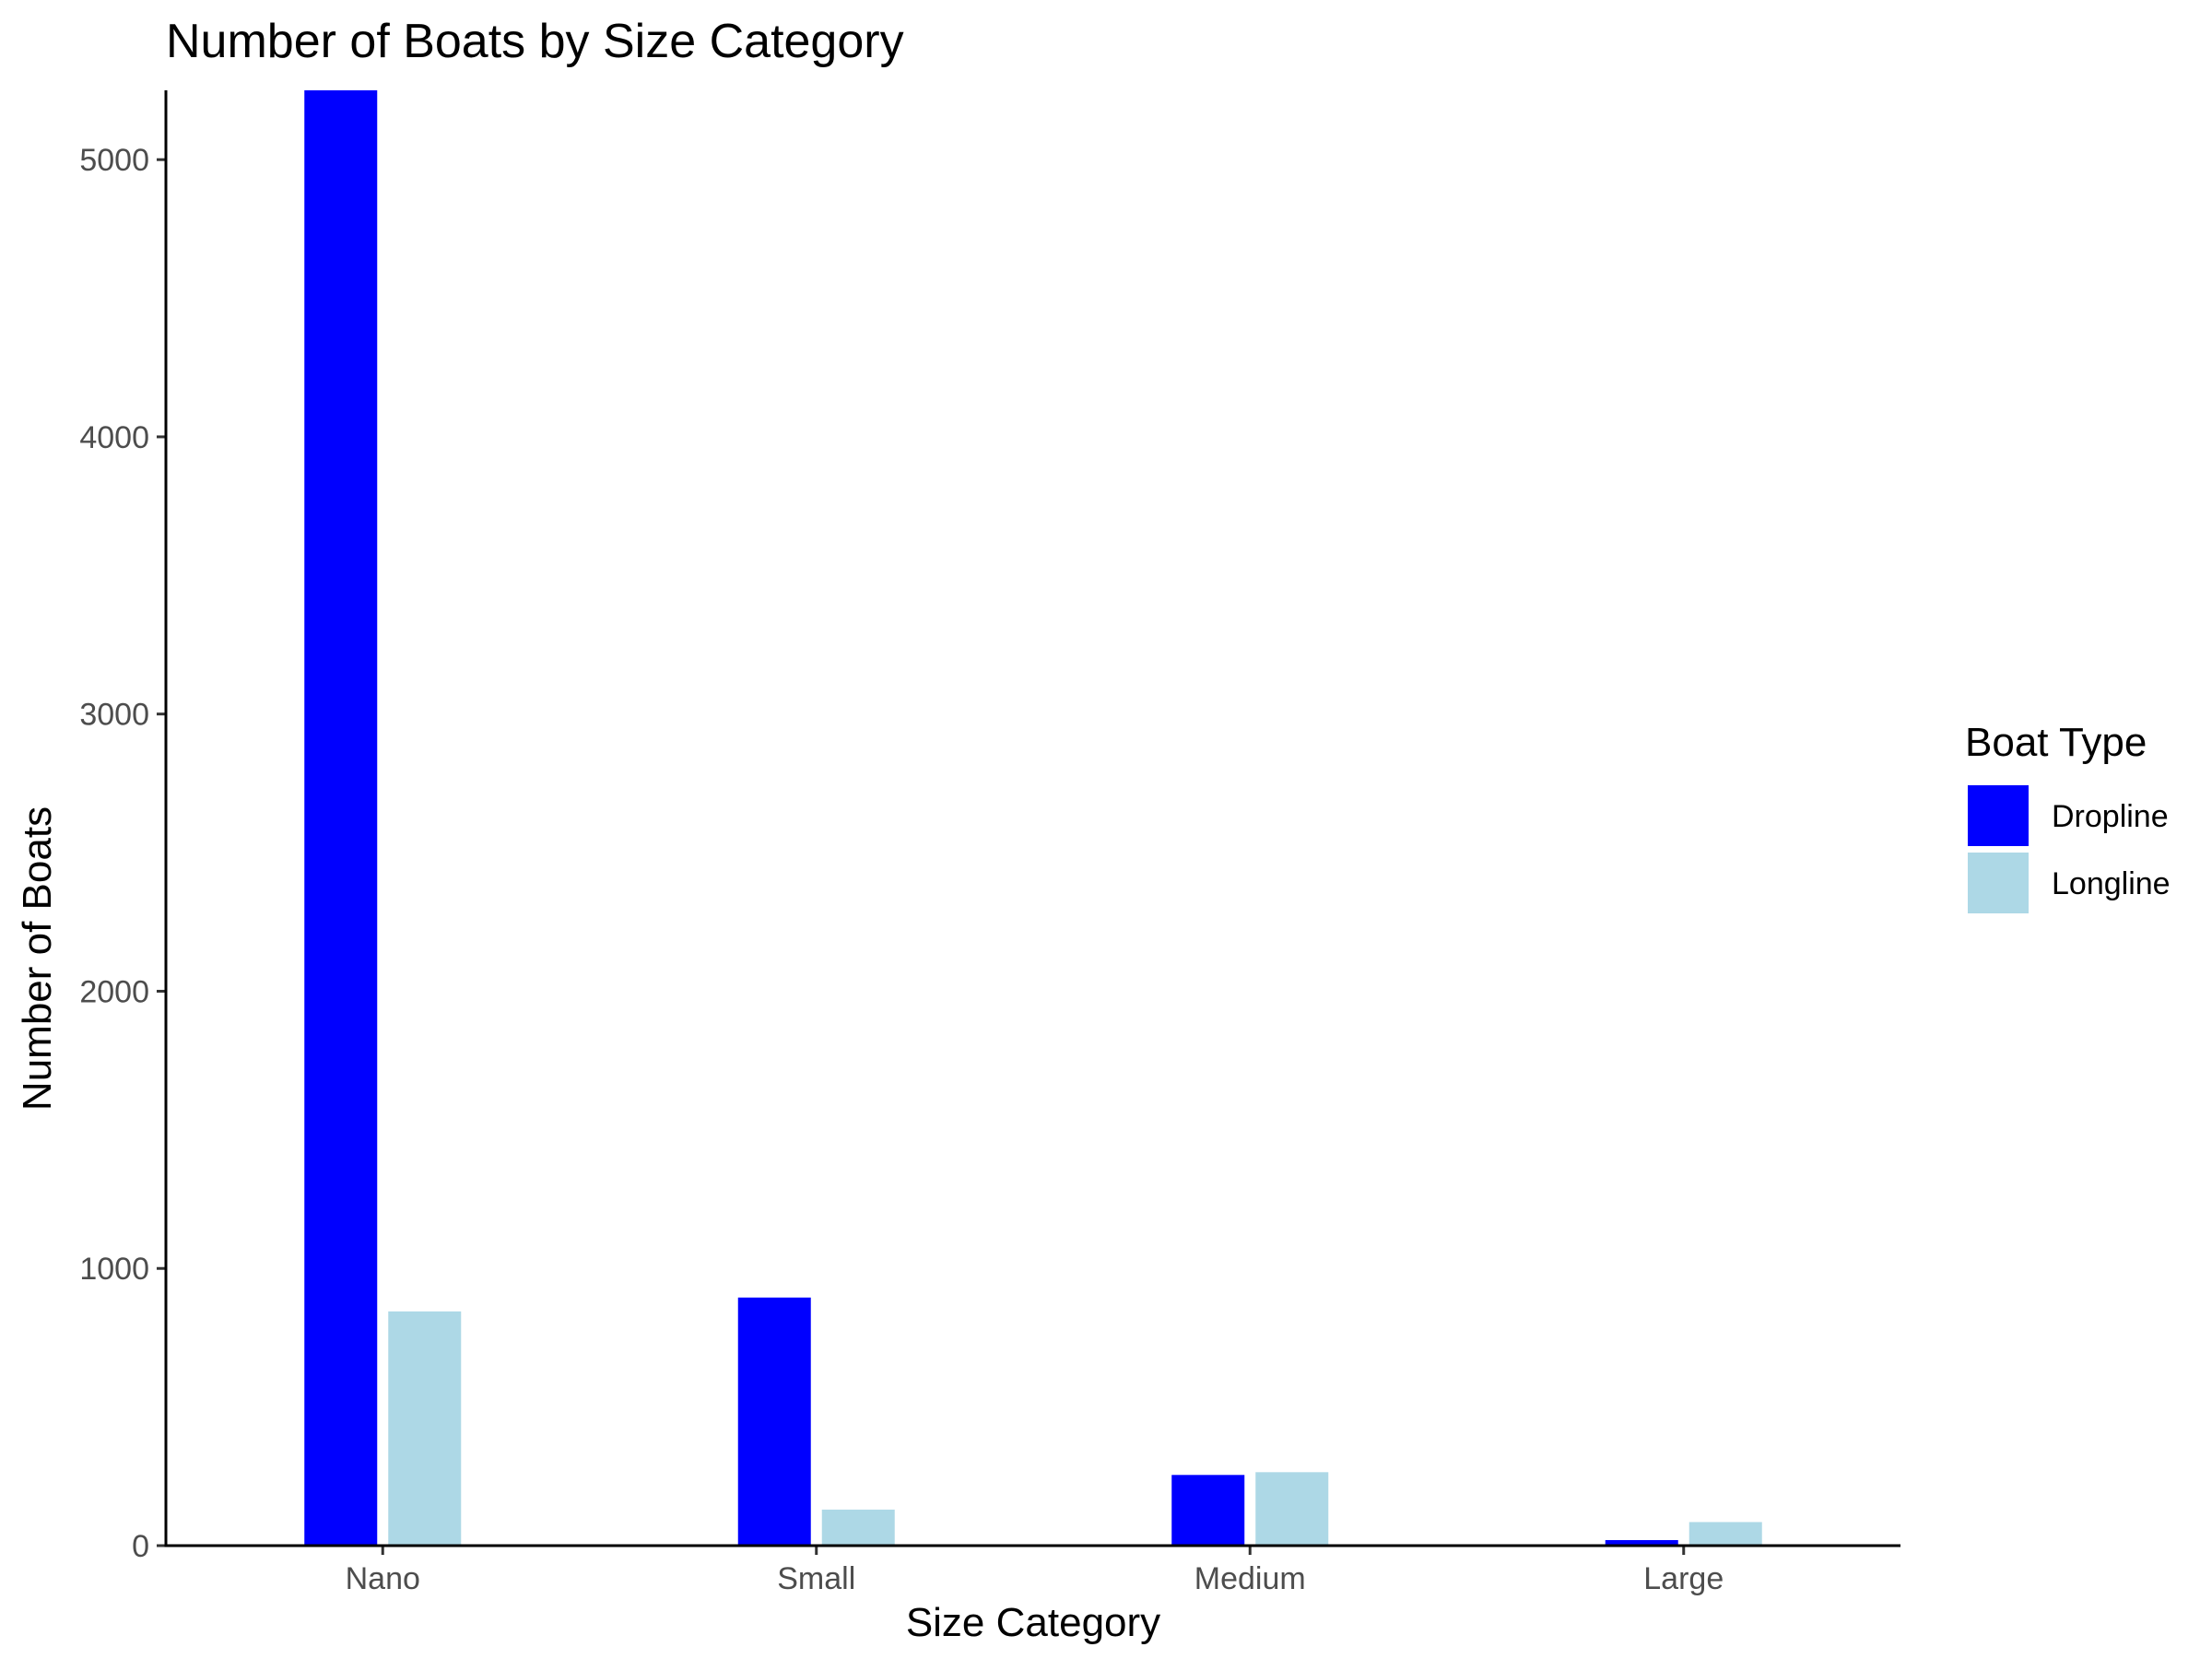  I want to click on bar-longline-small, so click(858, 1527).